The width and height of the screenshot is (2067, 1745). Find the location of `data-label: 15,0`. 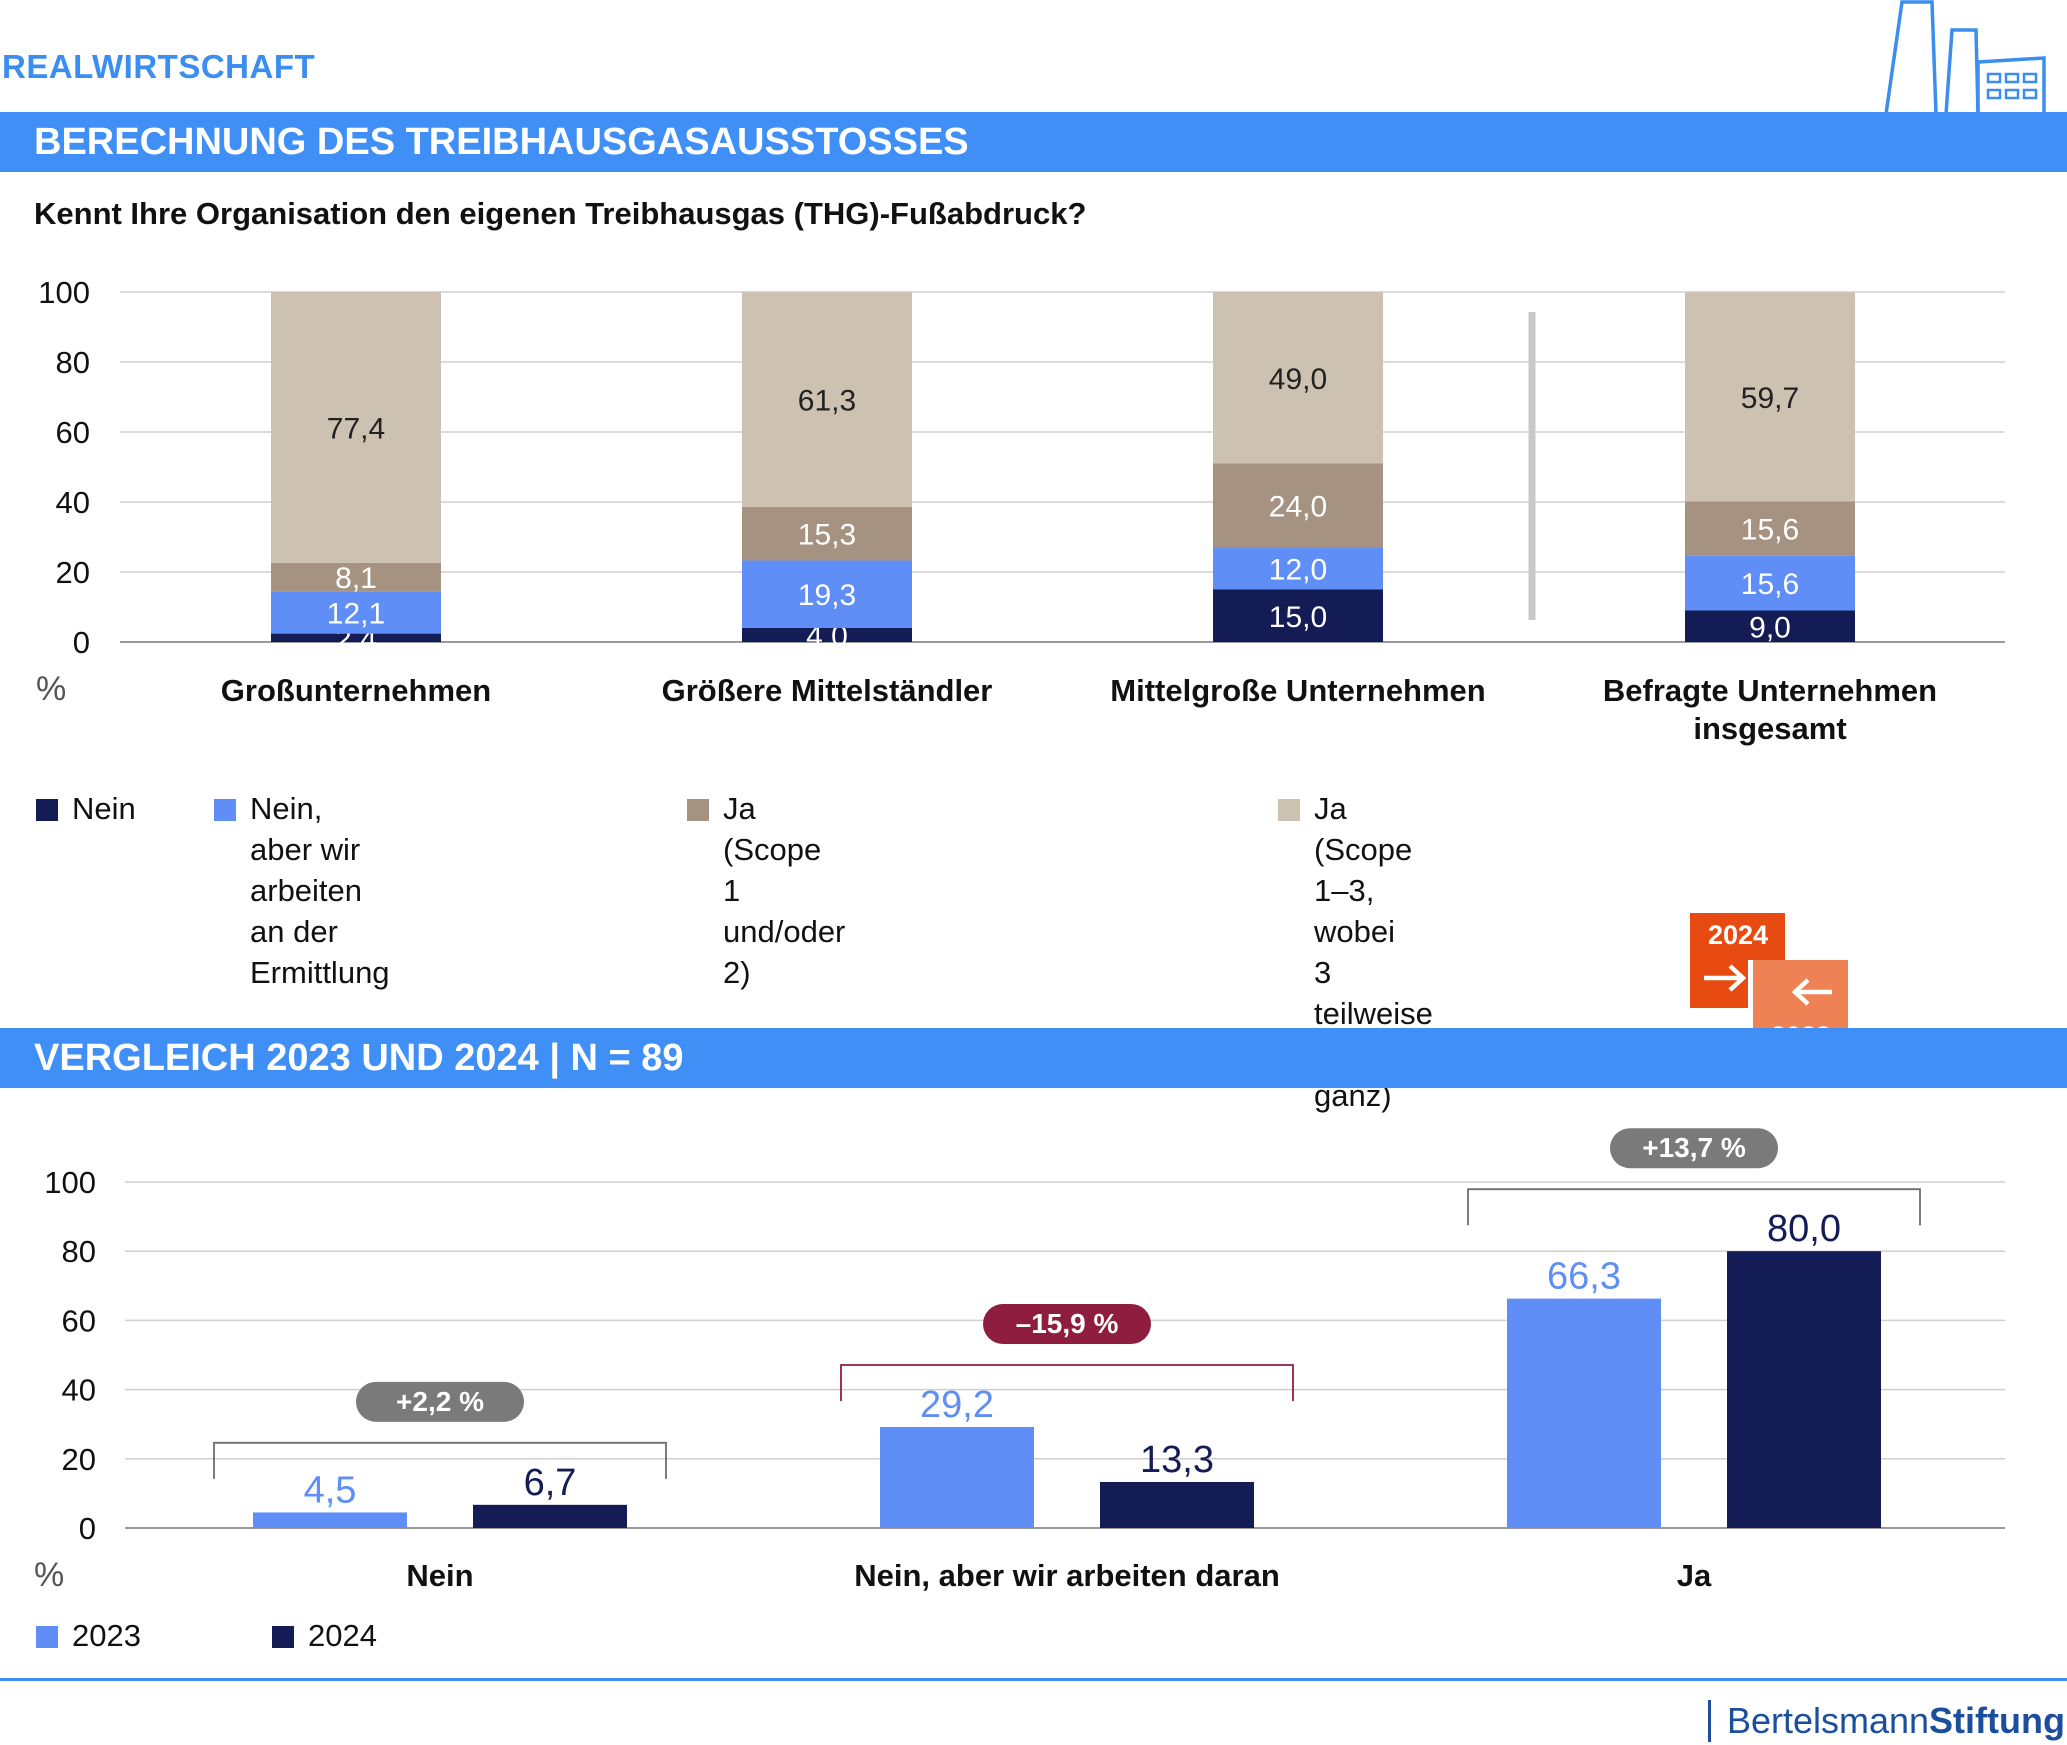

data-label: 15,0 is located at coordinates (1298, 617).